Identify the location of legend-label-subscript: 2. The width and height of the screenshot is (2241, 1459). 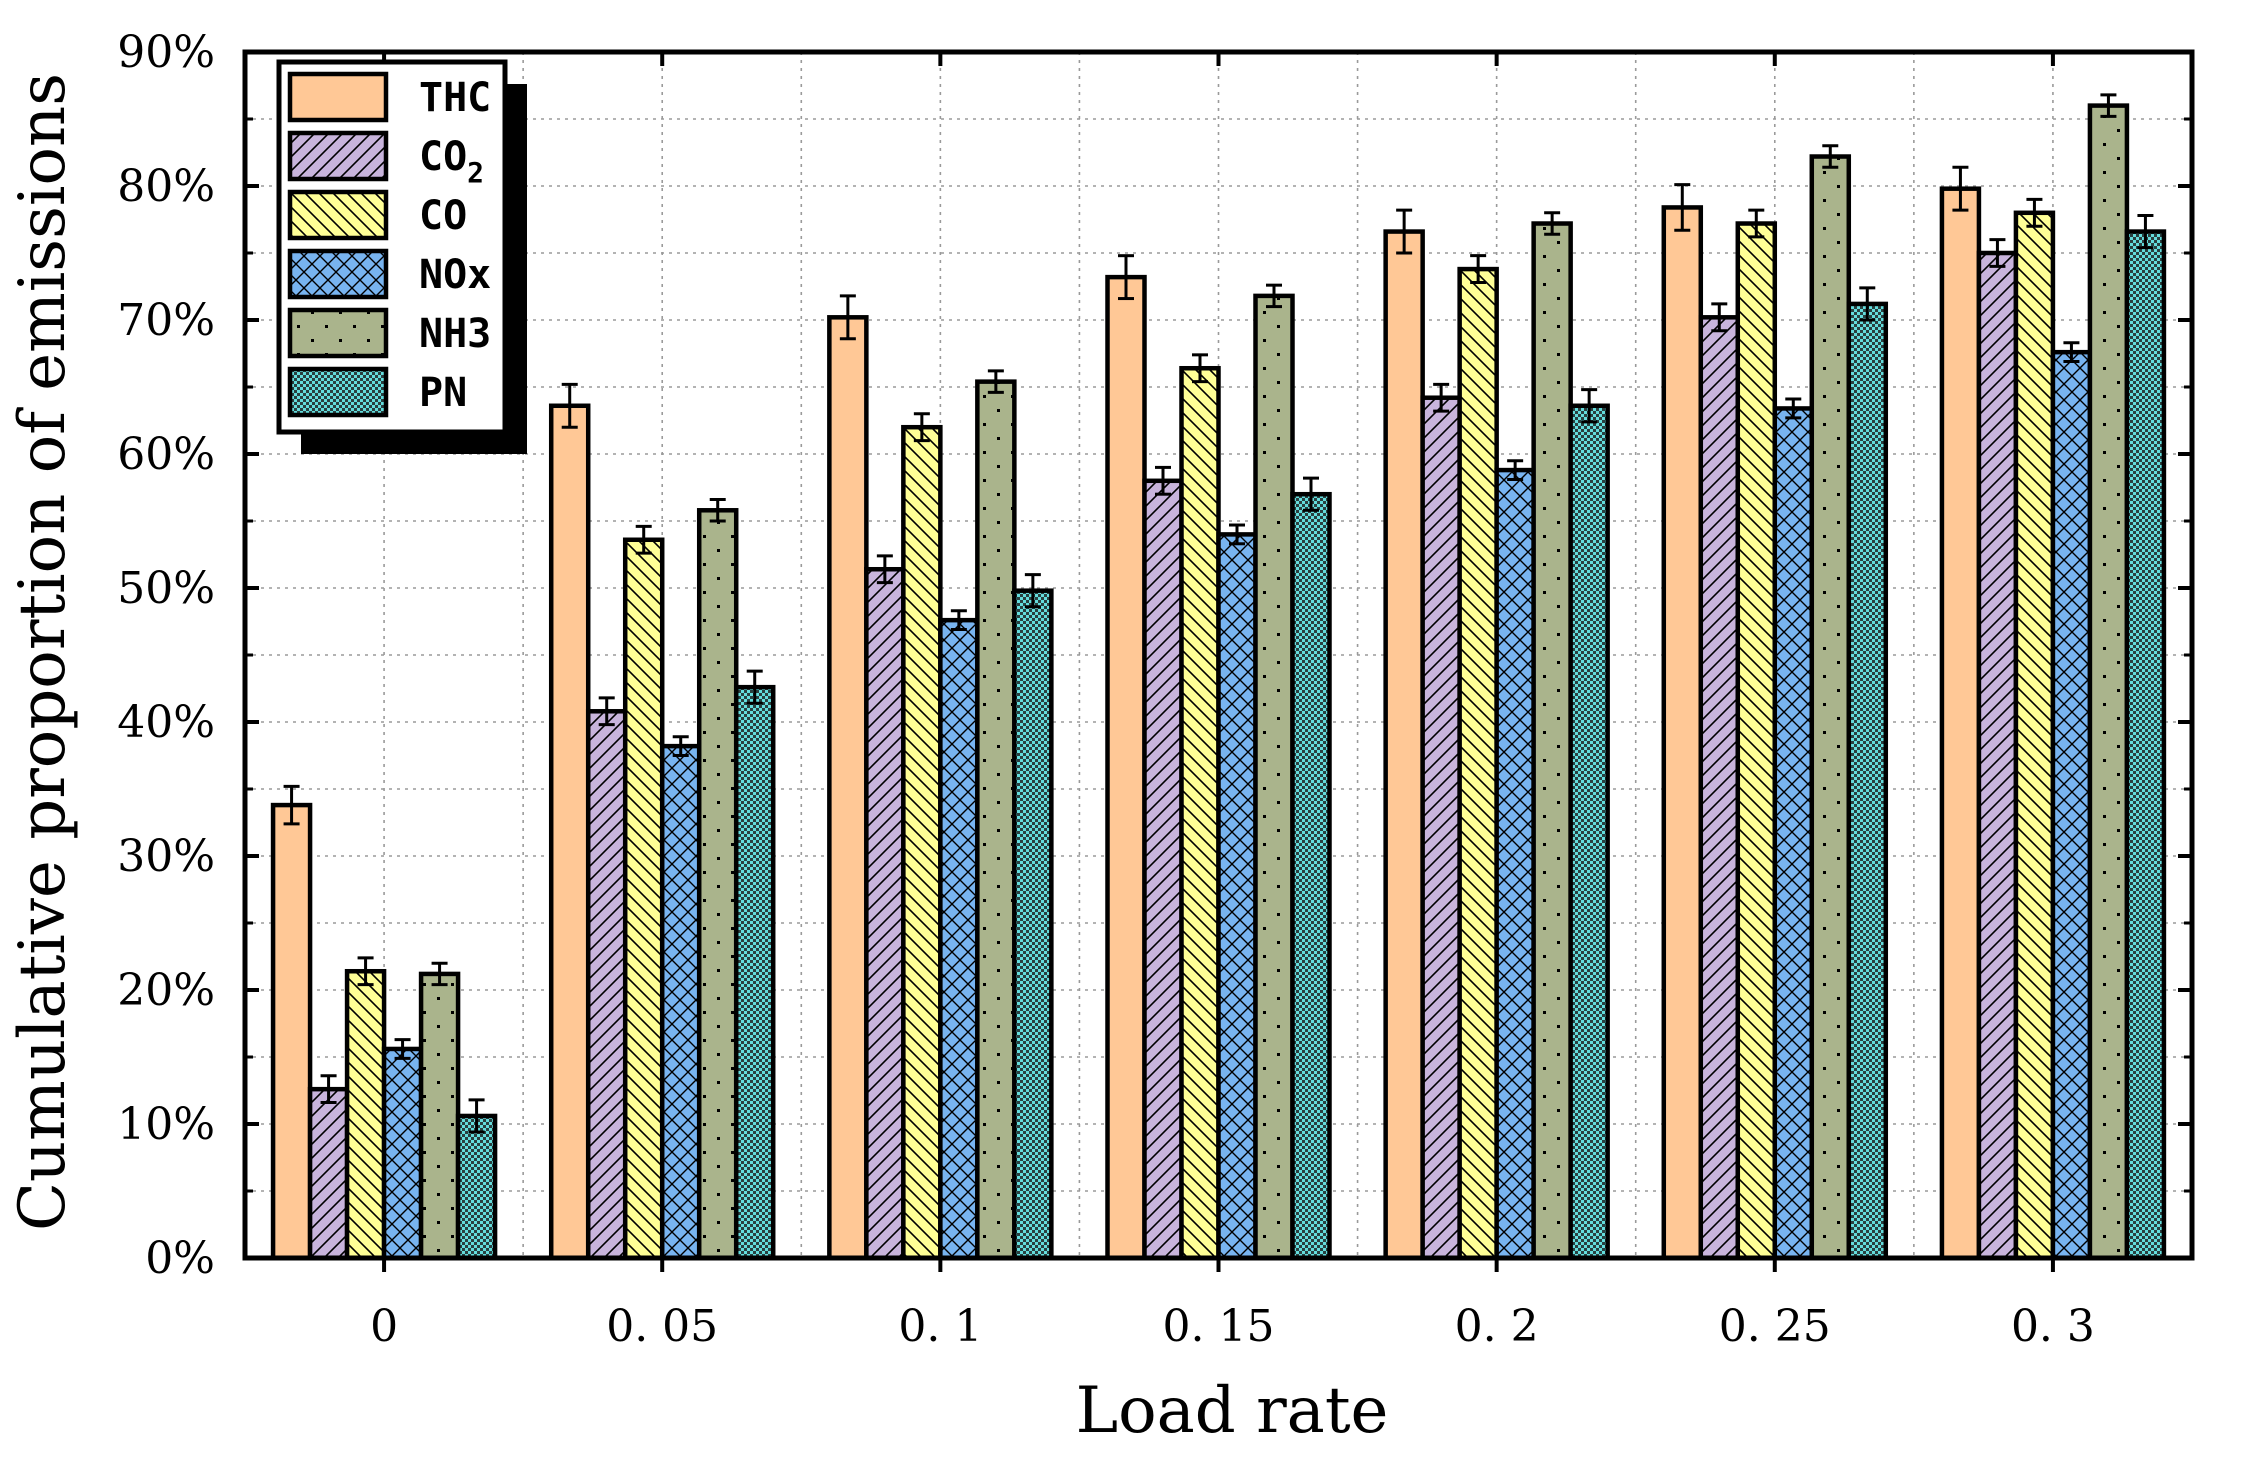
(475, 172).